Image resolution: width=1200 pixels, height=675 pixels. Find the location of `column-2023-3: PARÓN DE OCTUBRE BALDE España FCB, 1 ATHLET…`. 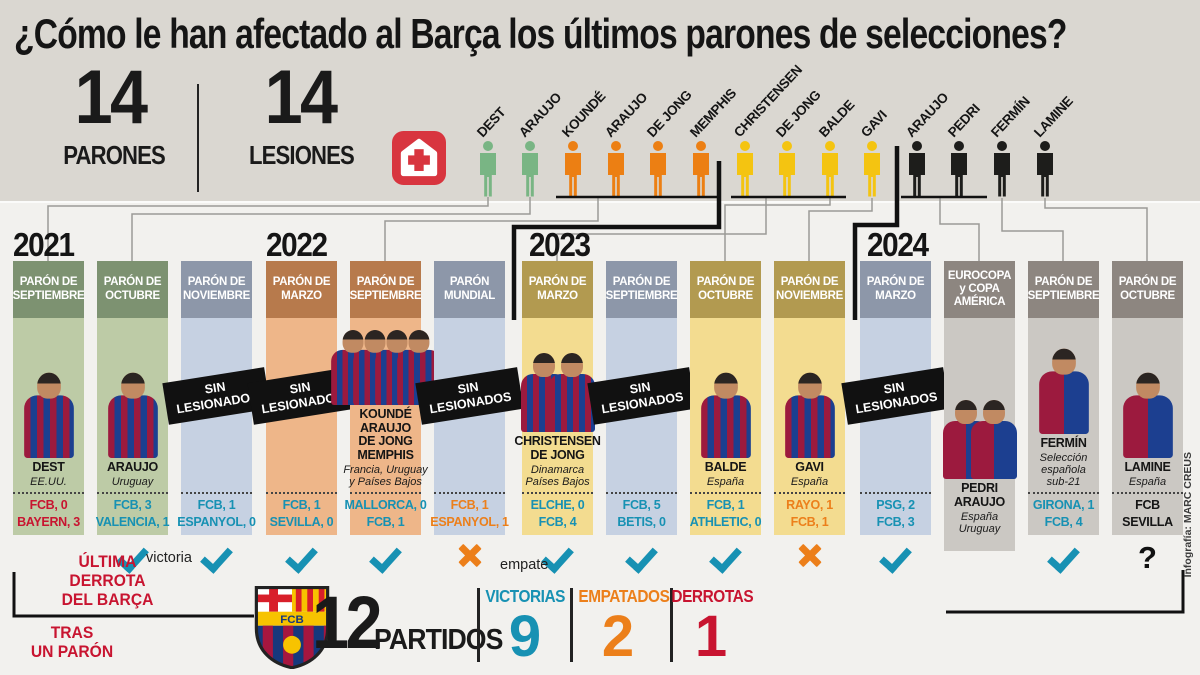

column-2023-3: PARÓN DE OCTUBRE BALDE España FCB, 1 ATHLET… is located at coordinates (726, 417).